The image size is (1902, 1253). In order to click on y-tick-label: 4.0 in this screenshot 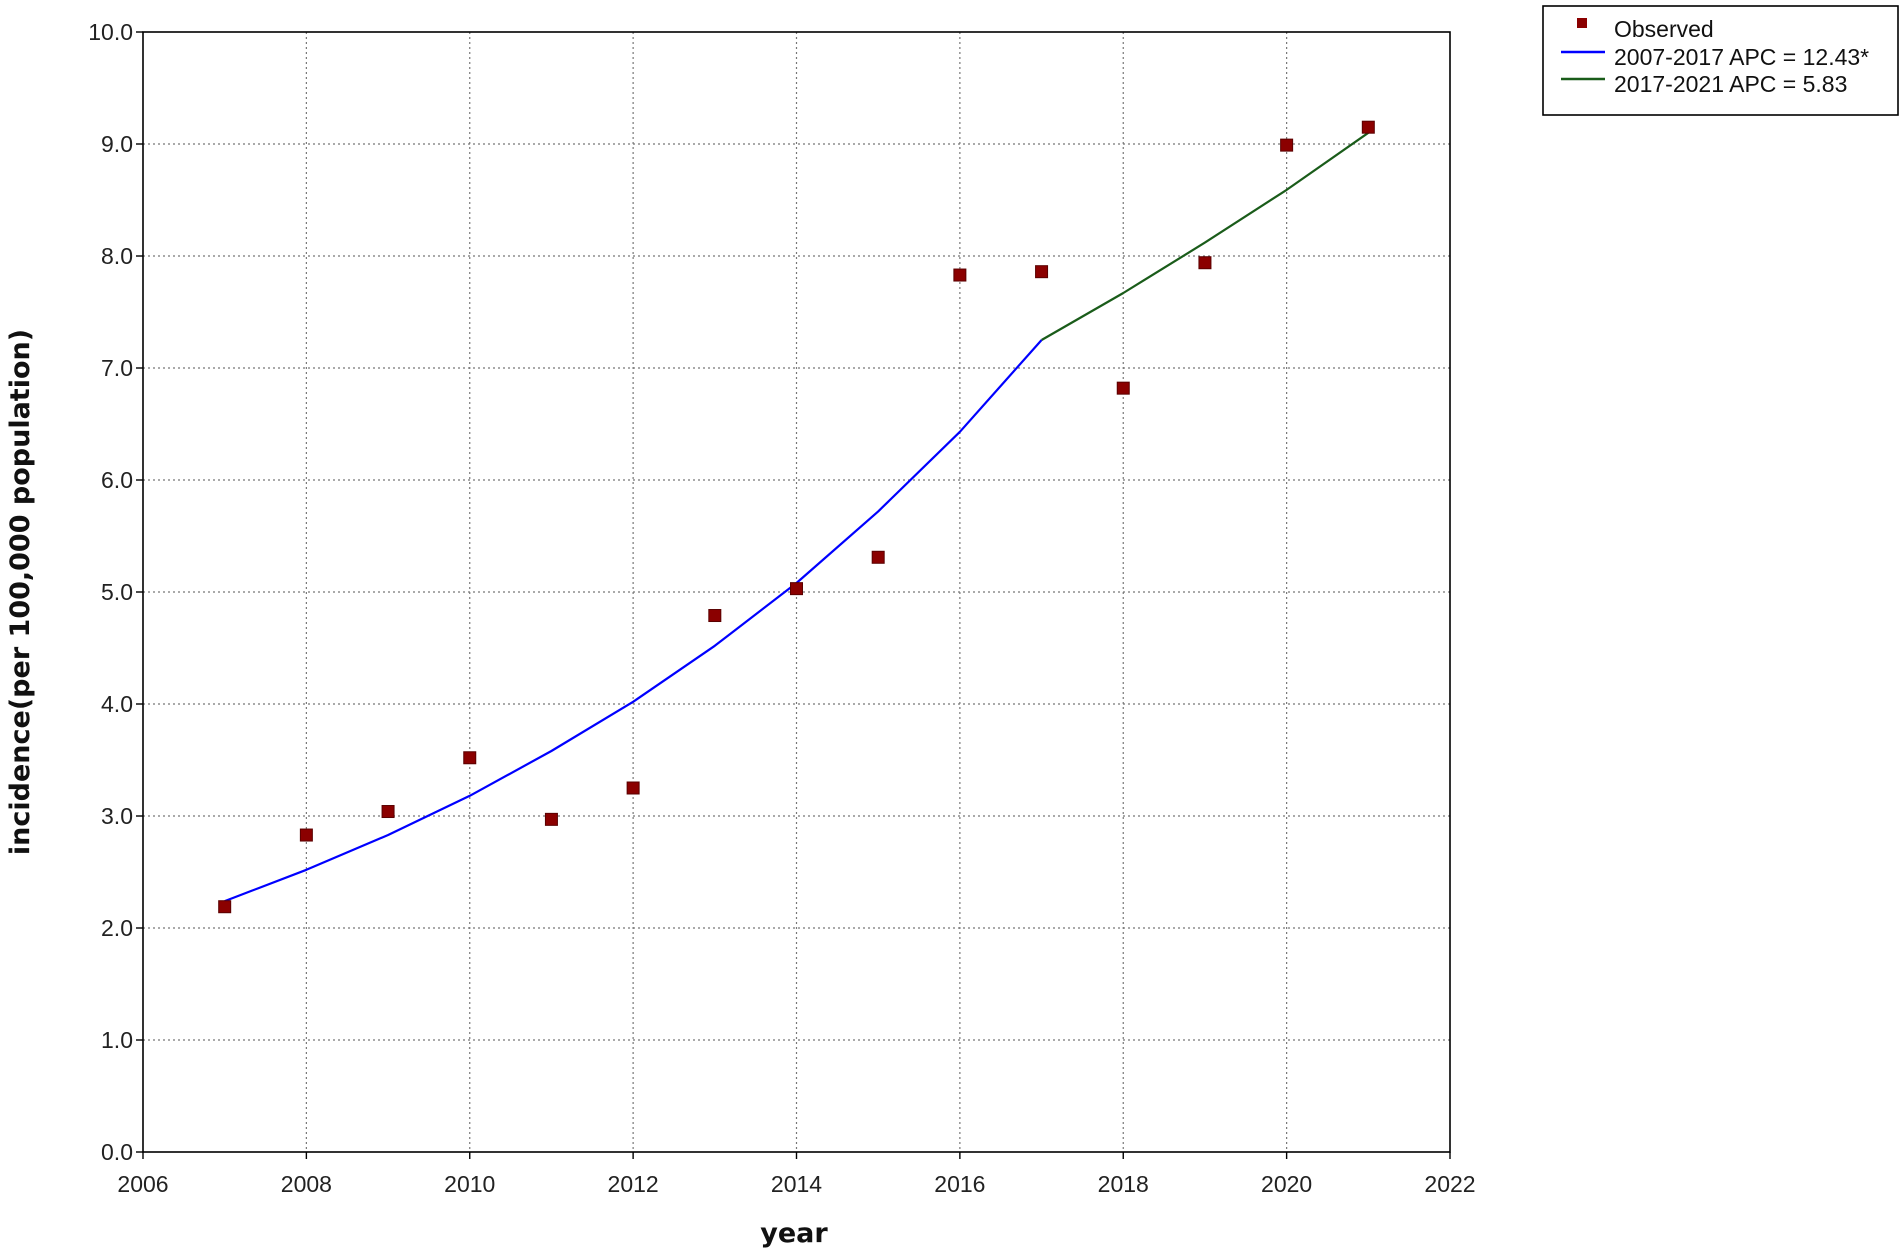, I will do `click(117, 704)`.